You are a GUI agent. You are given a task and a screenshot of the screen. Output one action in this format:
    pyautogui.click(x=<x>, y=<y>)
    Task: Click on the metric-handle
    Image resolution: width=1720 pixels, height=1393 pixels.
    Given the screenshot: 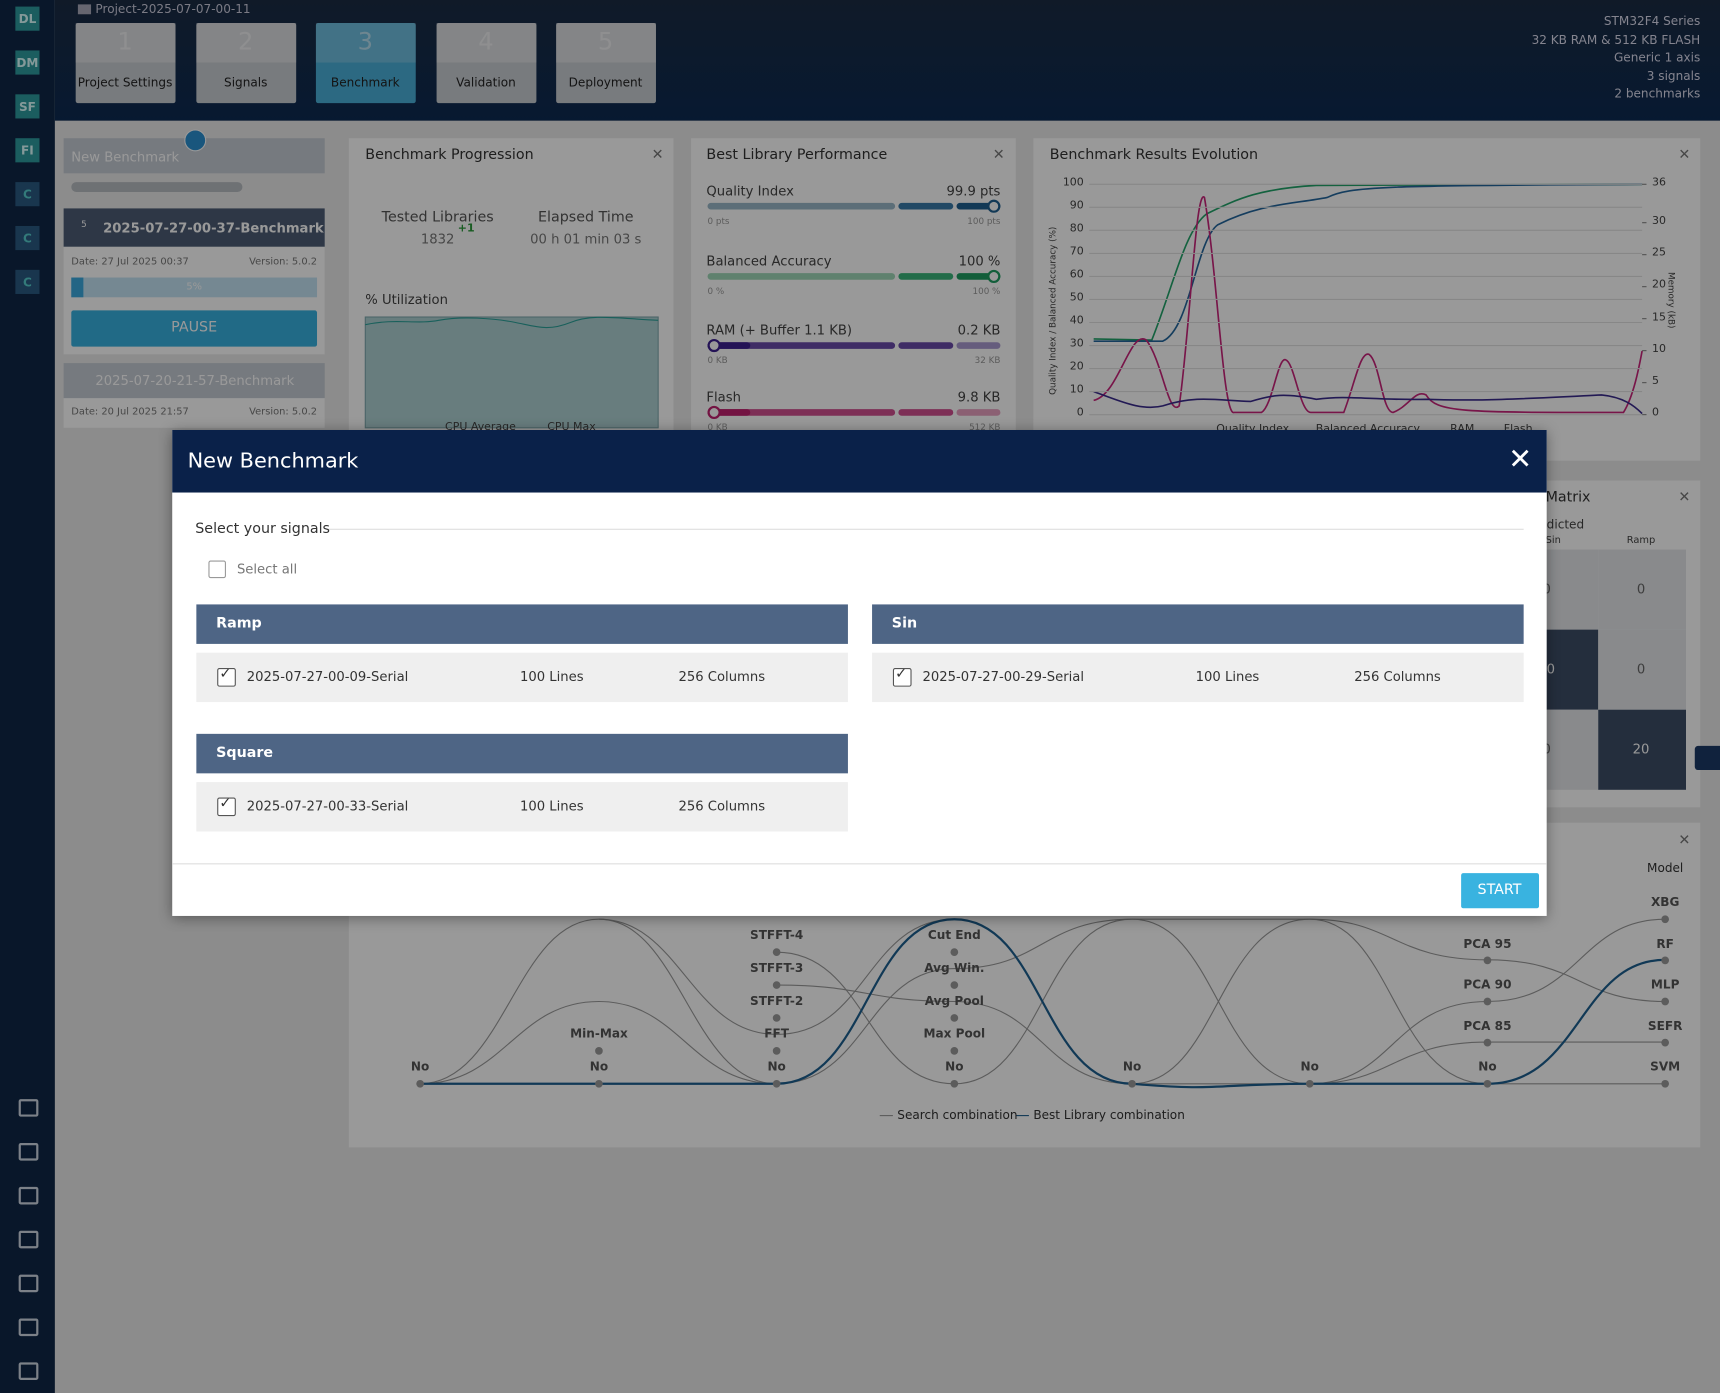 What is the action you would take?
    pyautogui.click(x=714, y=345)
    